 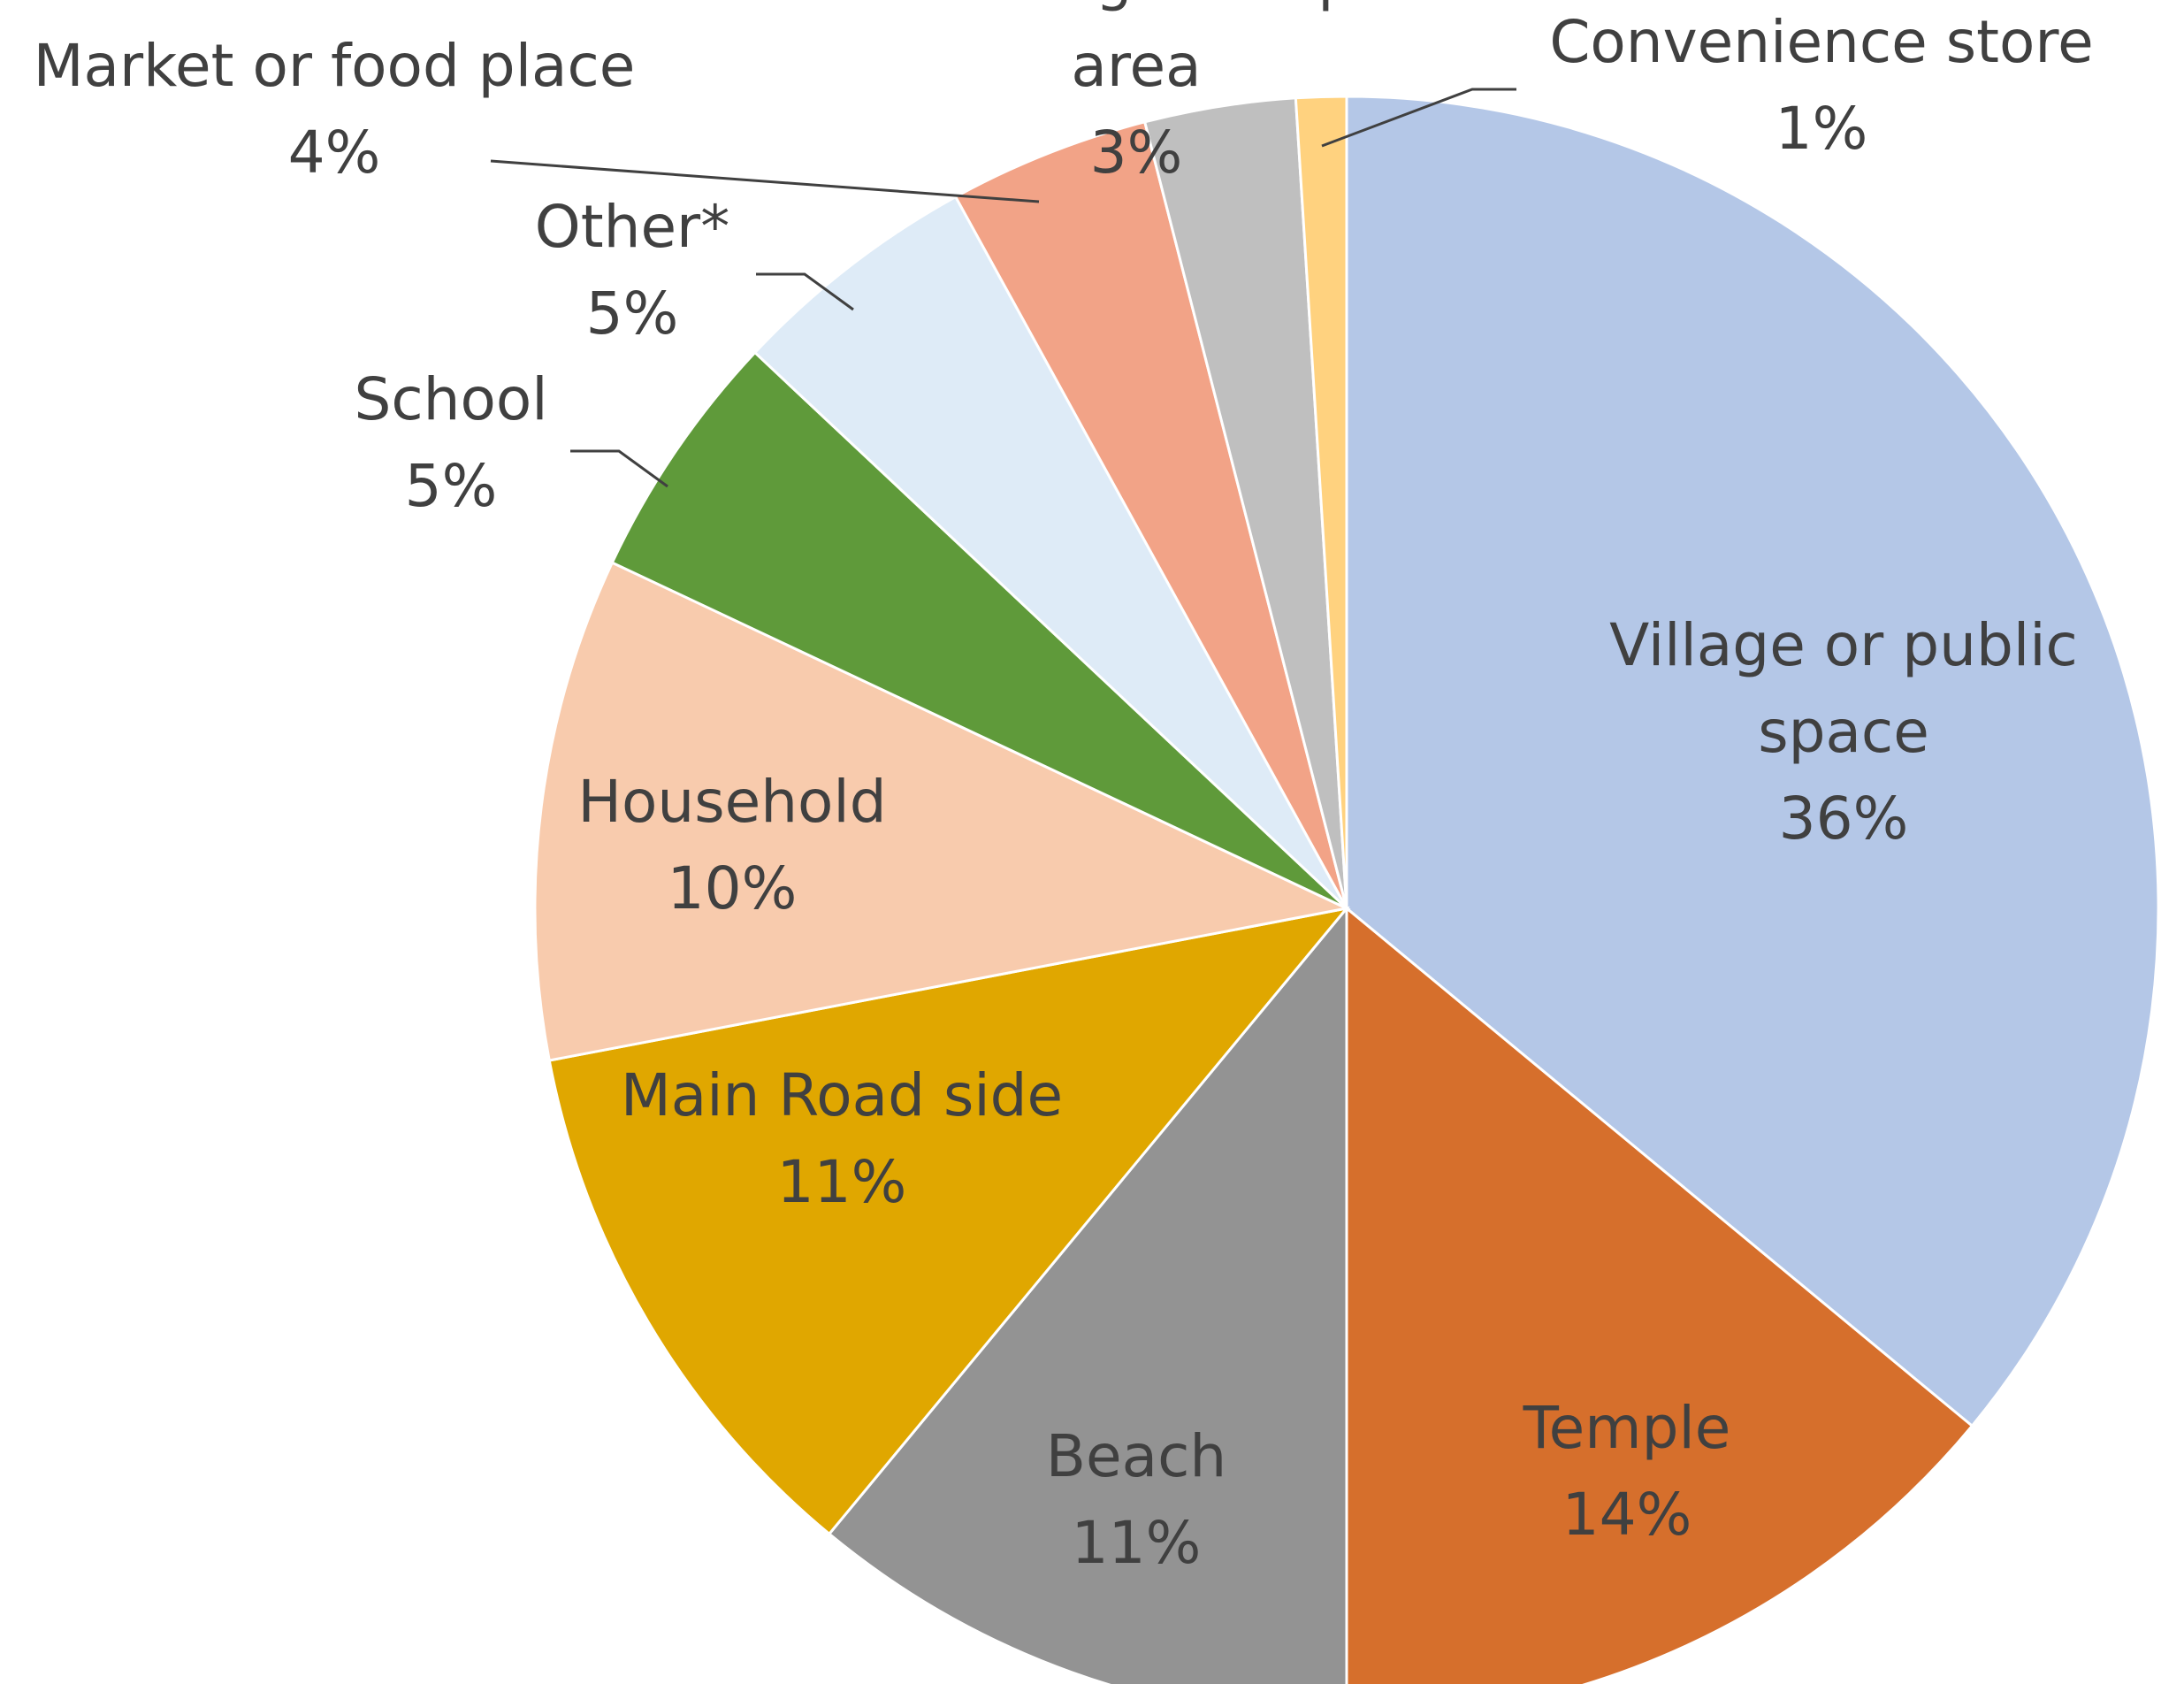 What do you see at coordinates (942, 811) in the screenshot?
I see `pie-slice-household` at bounding box center [942, 811].